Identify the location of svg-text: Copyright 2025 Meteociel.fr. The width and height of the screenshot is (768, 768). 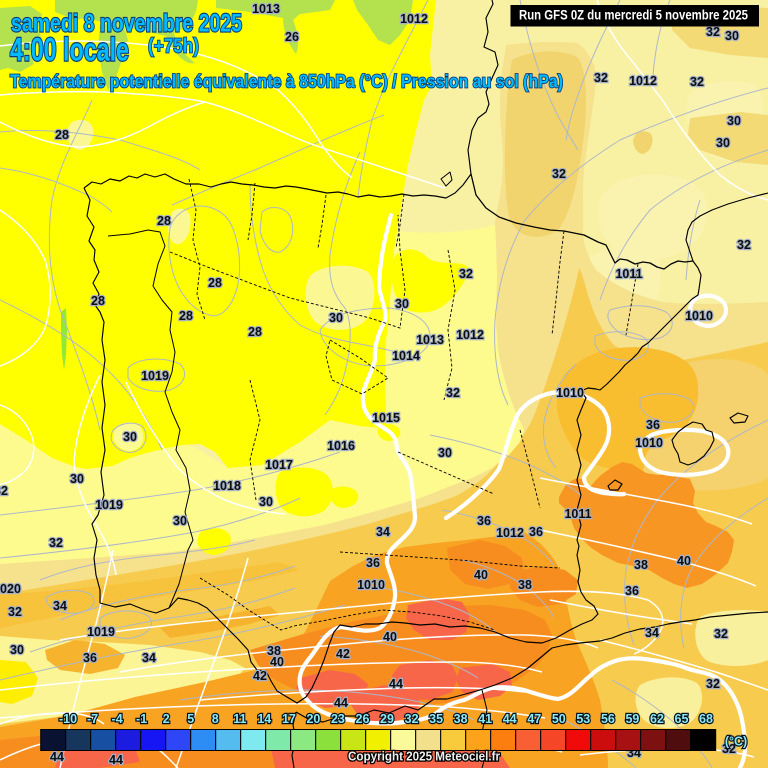
(424, 757).